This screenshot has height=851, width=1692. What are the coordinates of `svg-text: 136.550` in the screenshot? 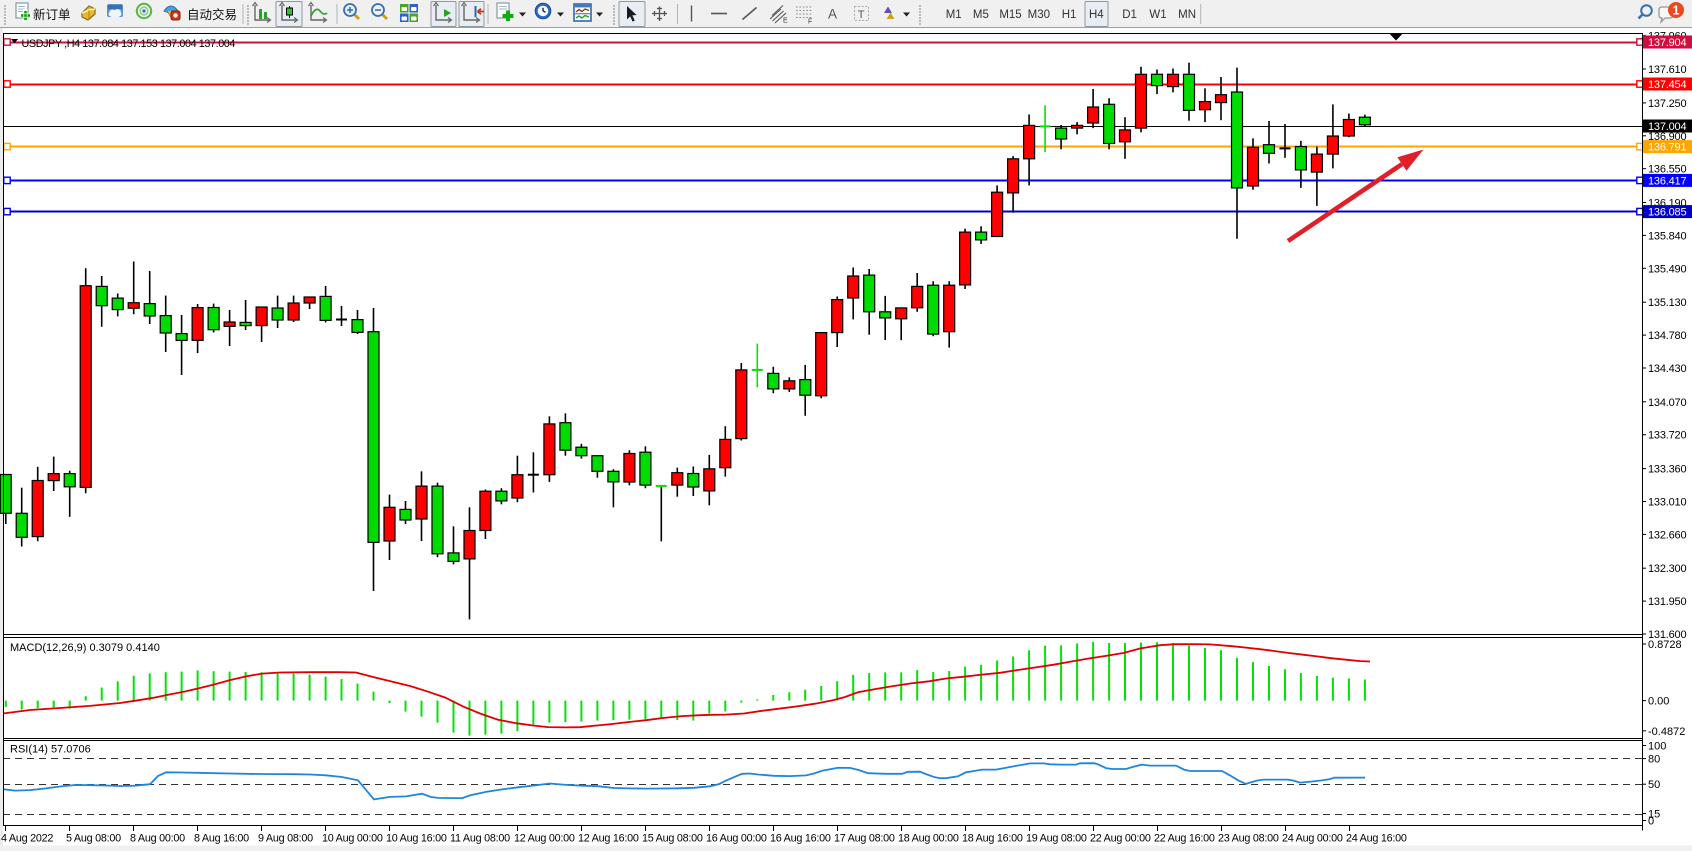 It's located at (1667, 170).